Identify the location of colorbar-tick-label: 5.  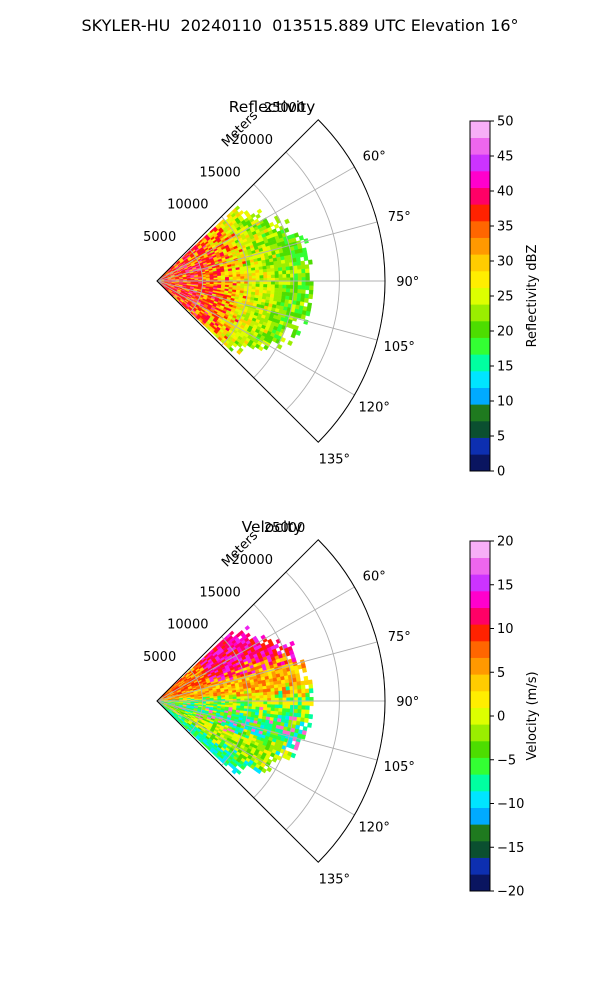
(501, 673).